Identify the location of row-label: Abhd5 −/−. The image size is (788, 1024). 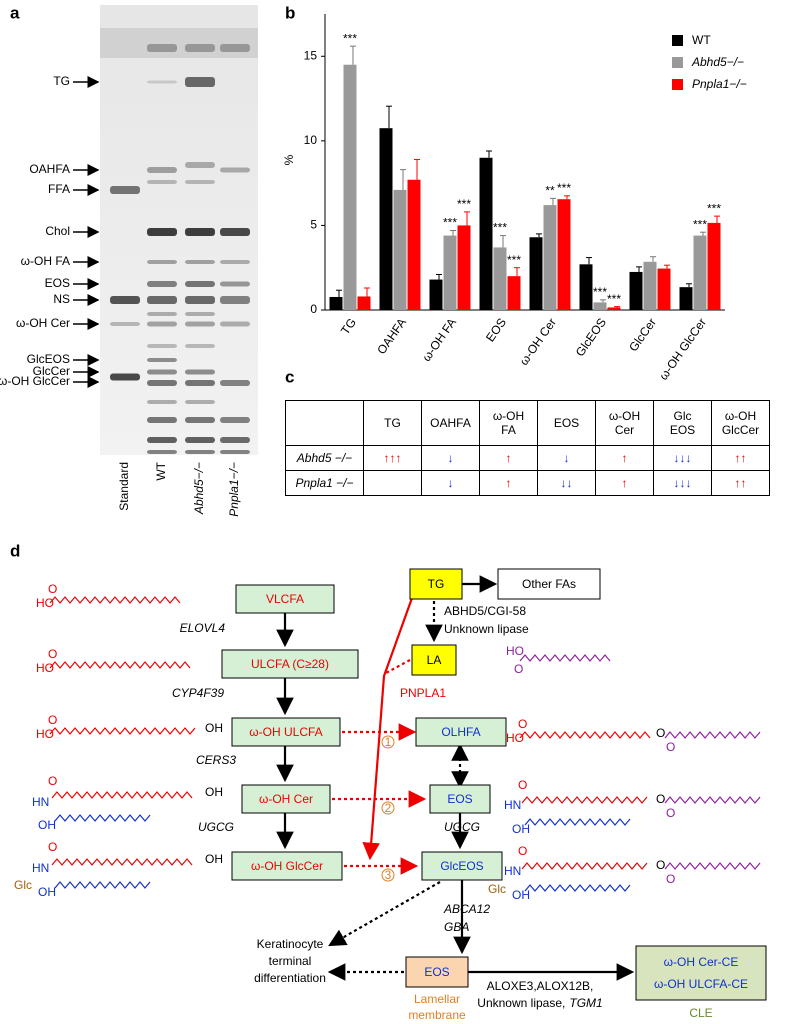
(324, 458).